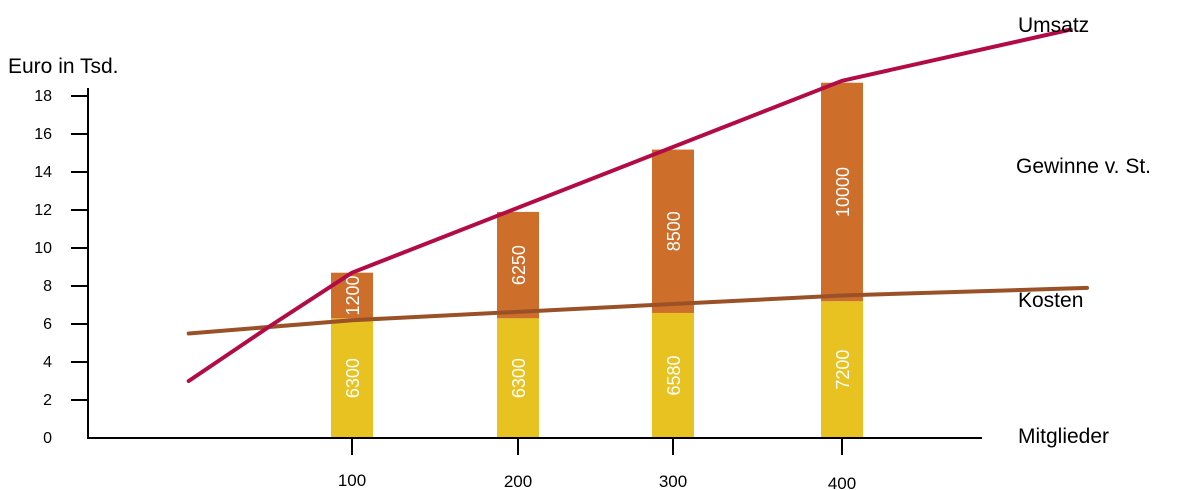  What do you see at coordinates (1050, 300) in the screenshot?
I see `kosten-legend: Kosten` at bounding box center [1050, 300].